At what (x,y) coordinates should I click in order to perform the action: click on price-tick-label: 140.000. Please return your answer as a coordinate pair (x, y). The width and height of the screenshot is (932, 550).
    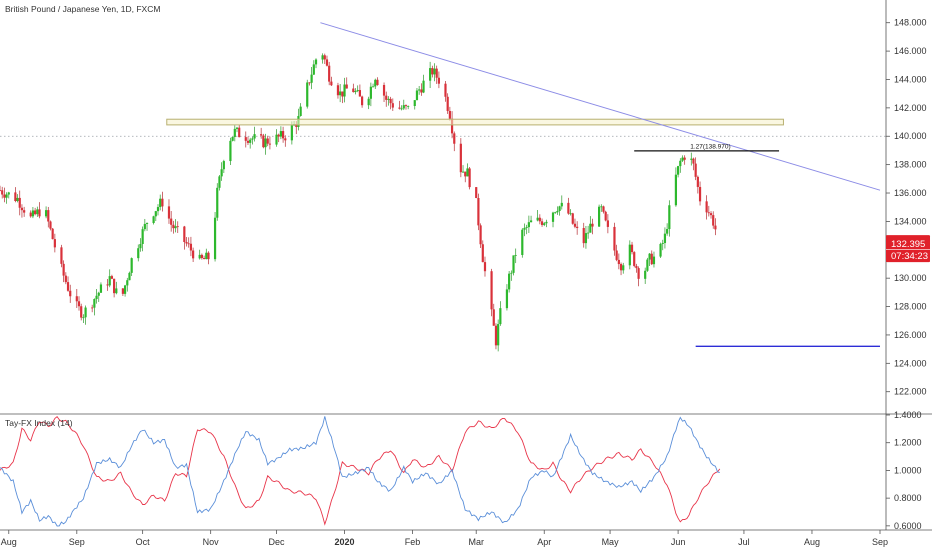
    Looking at the image, I should click on (910, 136).